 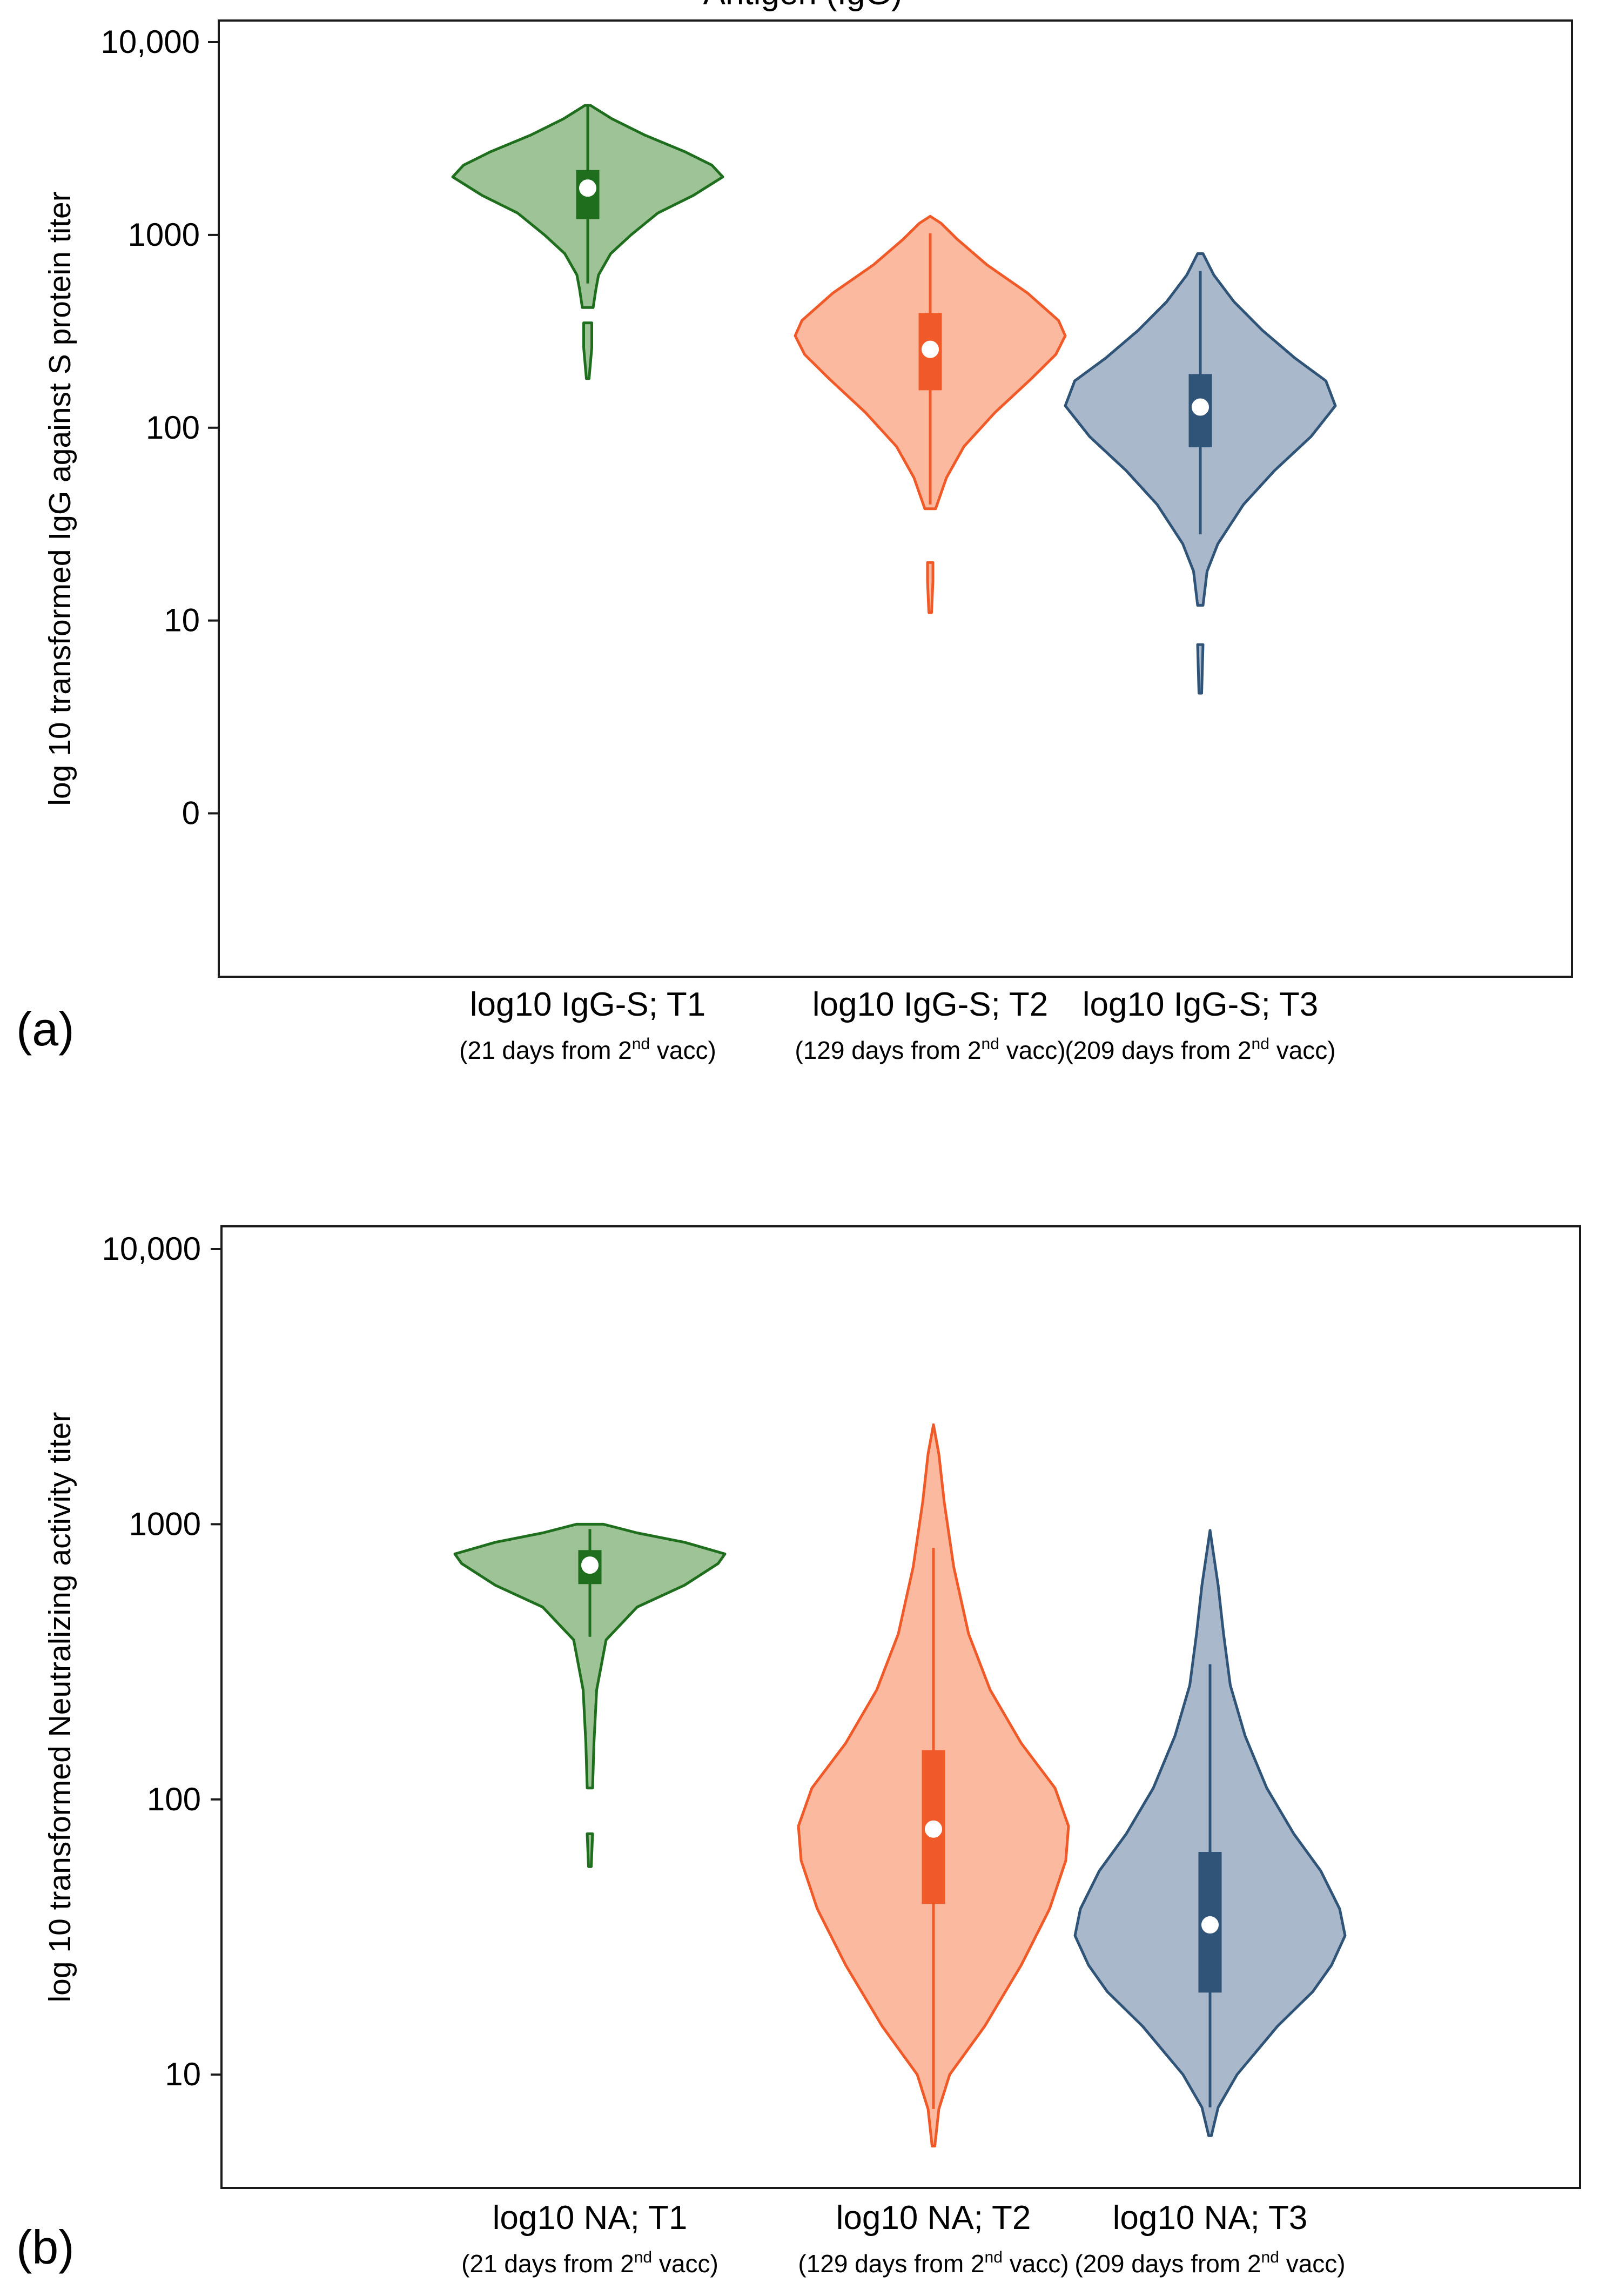 What do you see at coordinates (1210, 2218) in the screenshot?
I see `x-category-label: log10 NA; T3` at bounding box center [1210, 2218].